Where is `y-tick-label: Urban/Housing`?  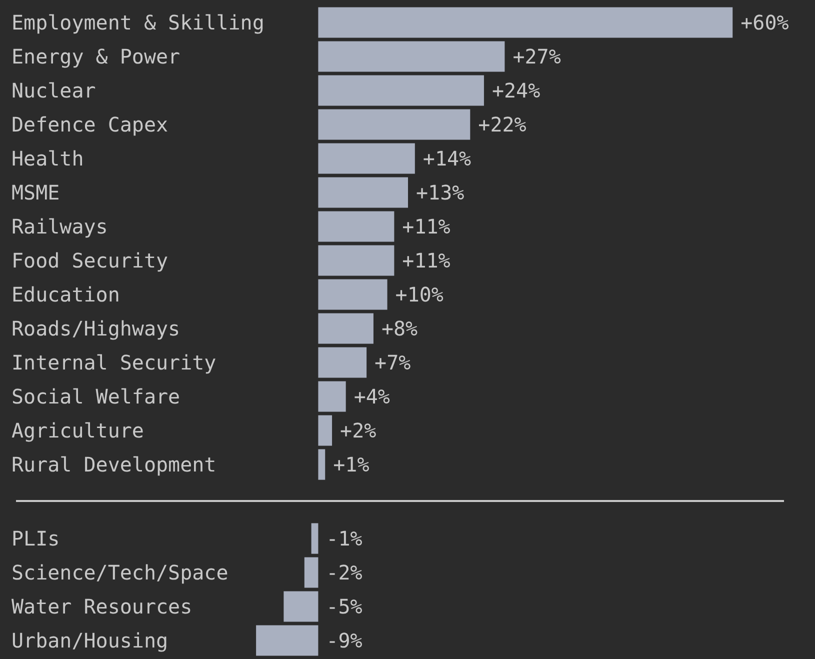 y-tick-label: Urban/Housing is located at coordinates (90, 640).